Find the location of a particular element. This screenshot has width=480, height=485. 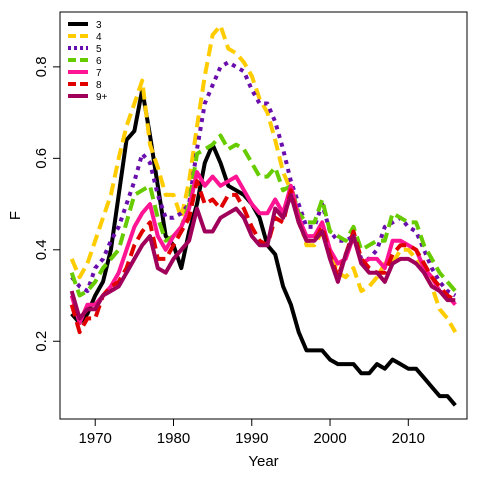

legend-label-3: 3 is located at coordinates (99, 25).